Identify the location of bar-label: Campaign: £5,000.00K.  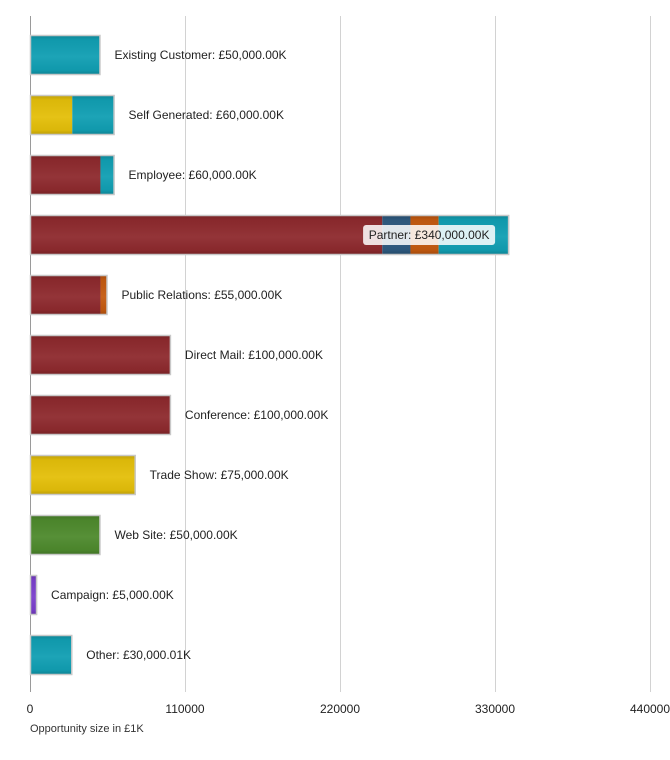
(112, 595).